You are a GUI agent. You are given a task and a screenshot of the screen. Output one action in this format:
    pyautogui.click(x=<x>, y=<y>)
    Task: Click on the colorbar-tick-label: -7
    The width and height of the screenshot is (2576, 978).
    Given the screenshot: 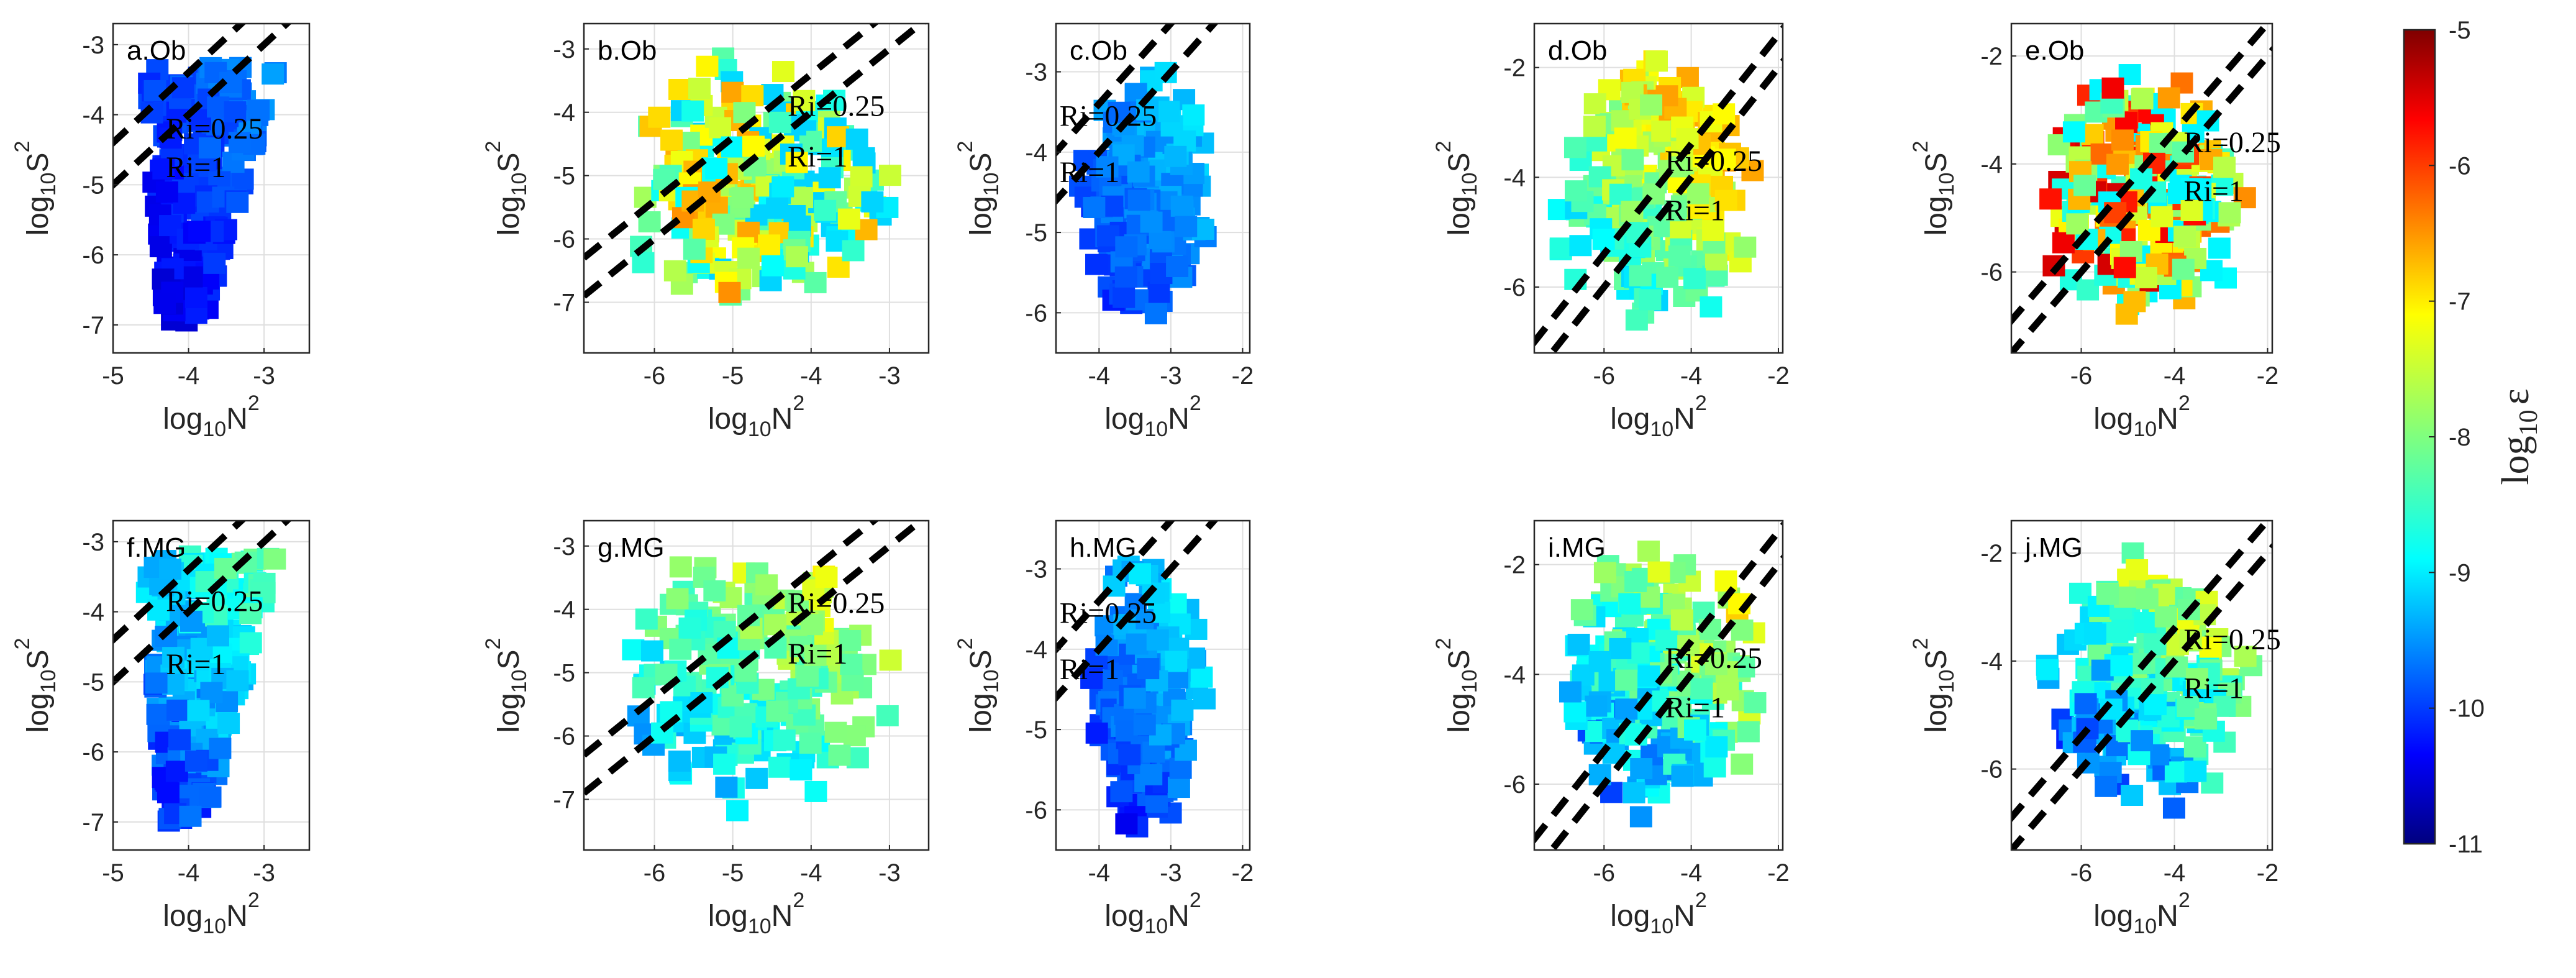 What is the action you would take?
    pyautogui.click(x=2460, y=302)
    